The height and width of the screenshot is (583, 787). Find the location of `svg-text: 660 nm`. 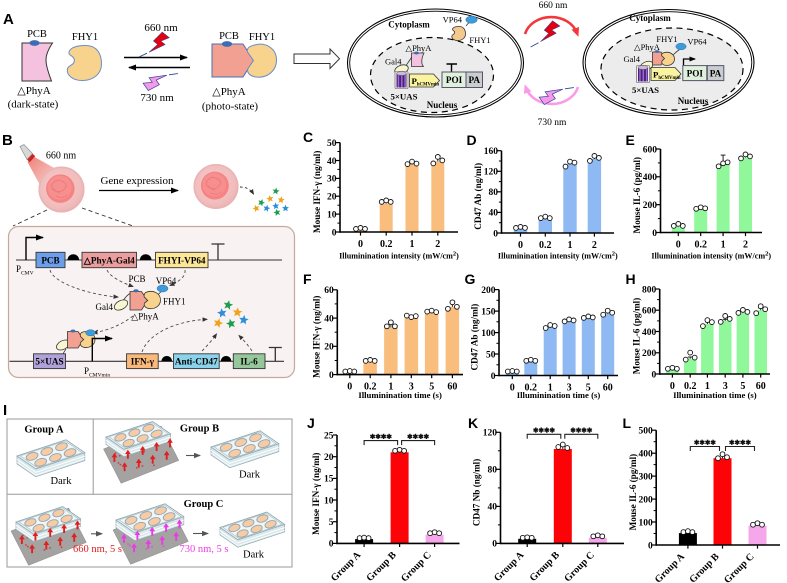

svg-text: 660 nm is located at coordinates (553, 6).